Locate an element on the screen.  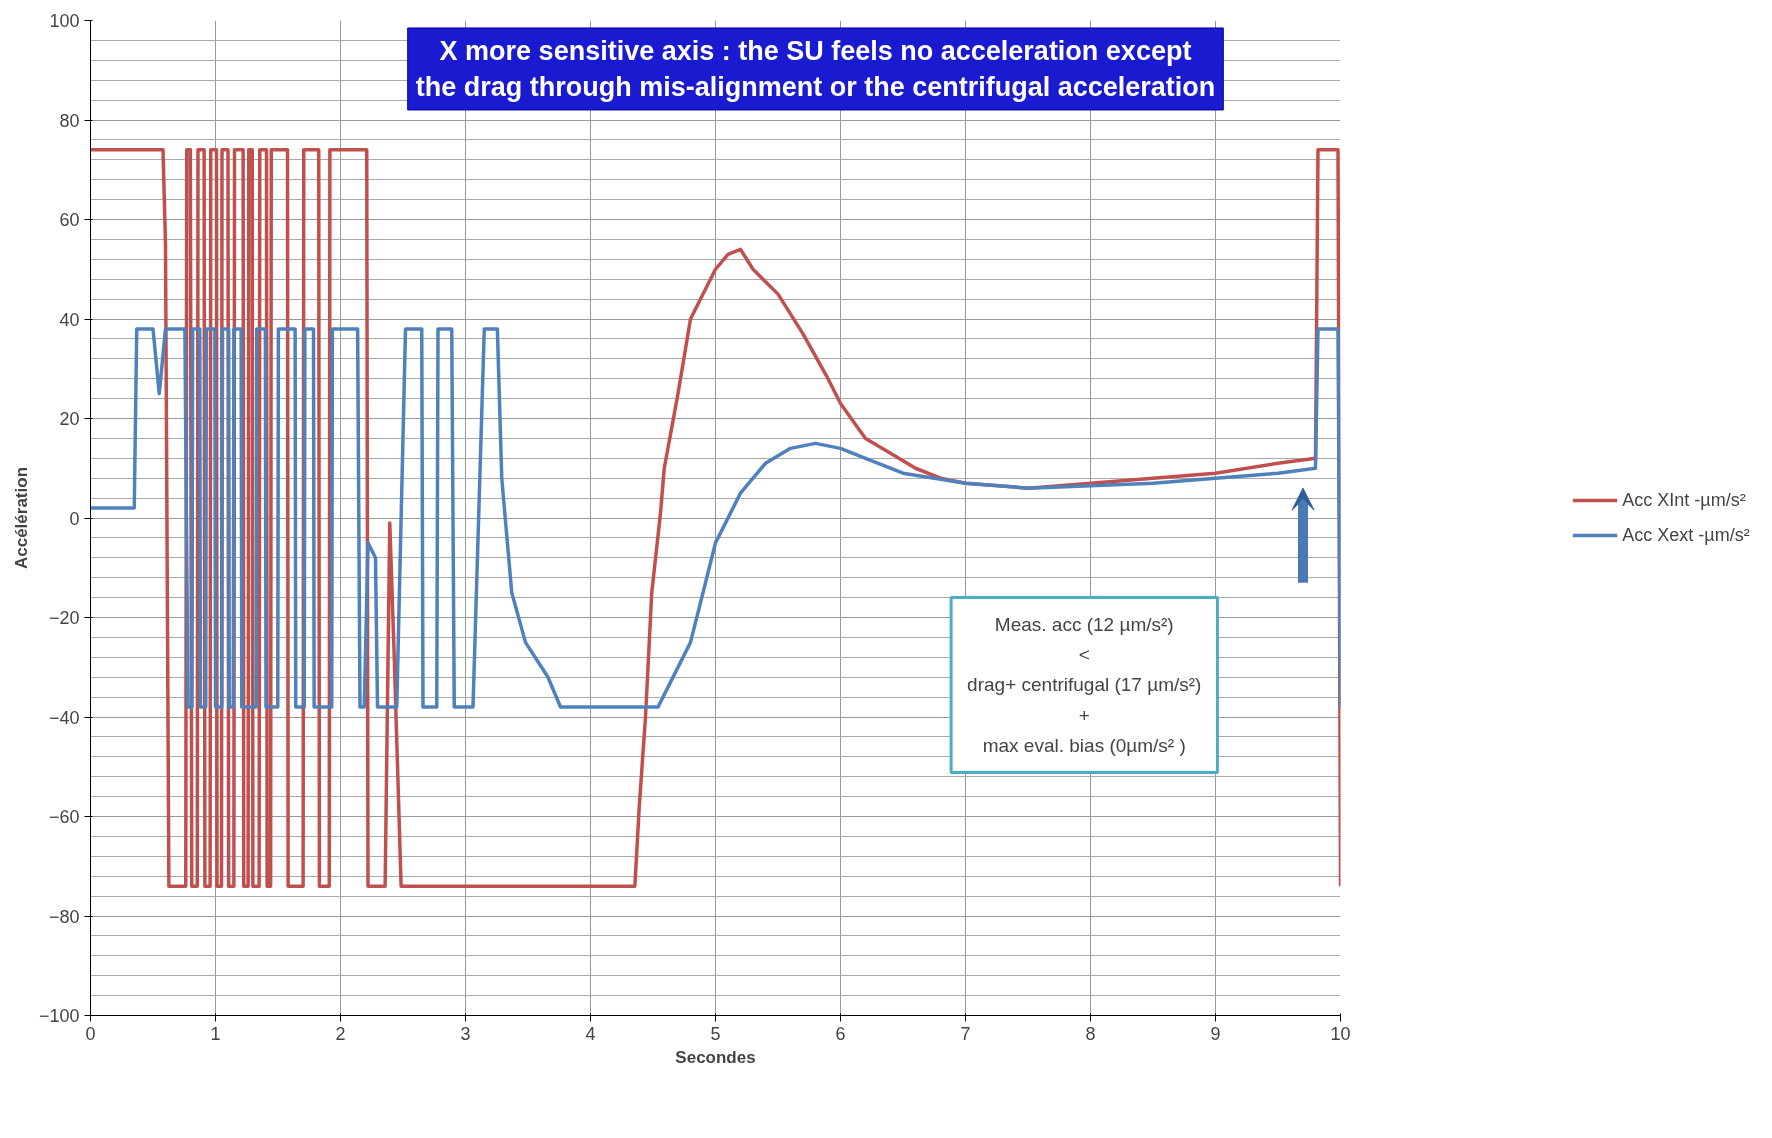
y-tick-label: 80 is located at coordinates (69, 120).